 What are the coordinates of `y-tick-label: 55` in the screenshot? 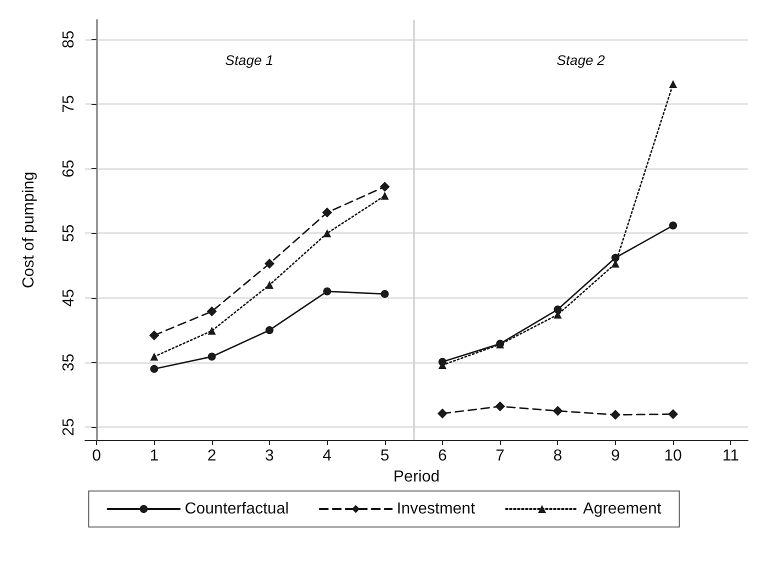 It's located at (69, 233).